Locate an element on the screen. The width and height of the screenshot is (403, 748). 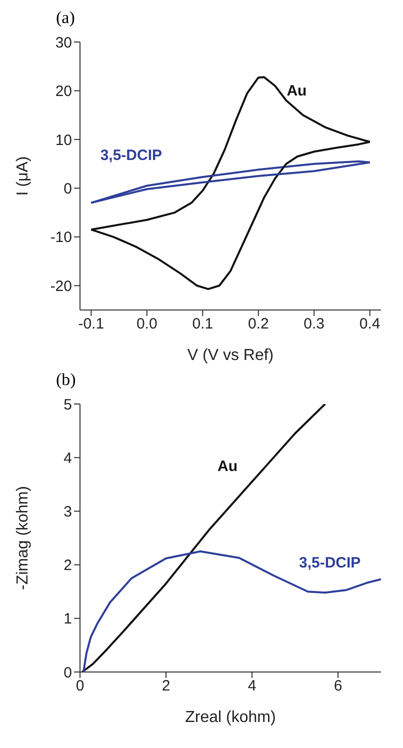
y-tick-label: -10 is located at coordinates (61, 237).